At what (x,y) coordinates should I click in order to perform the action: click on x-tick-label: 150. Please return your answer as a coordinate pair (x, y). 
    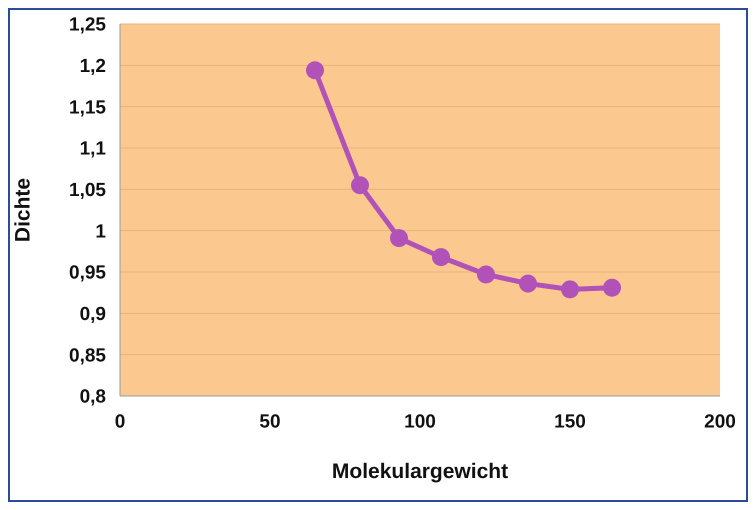
    Looking at the image, I should click on (570, 421).